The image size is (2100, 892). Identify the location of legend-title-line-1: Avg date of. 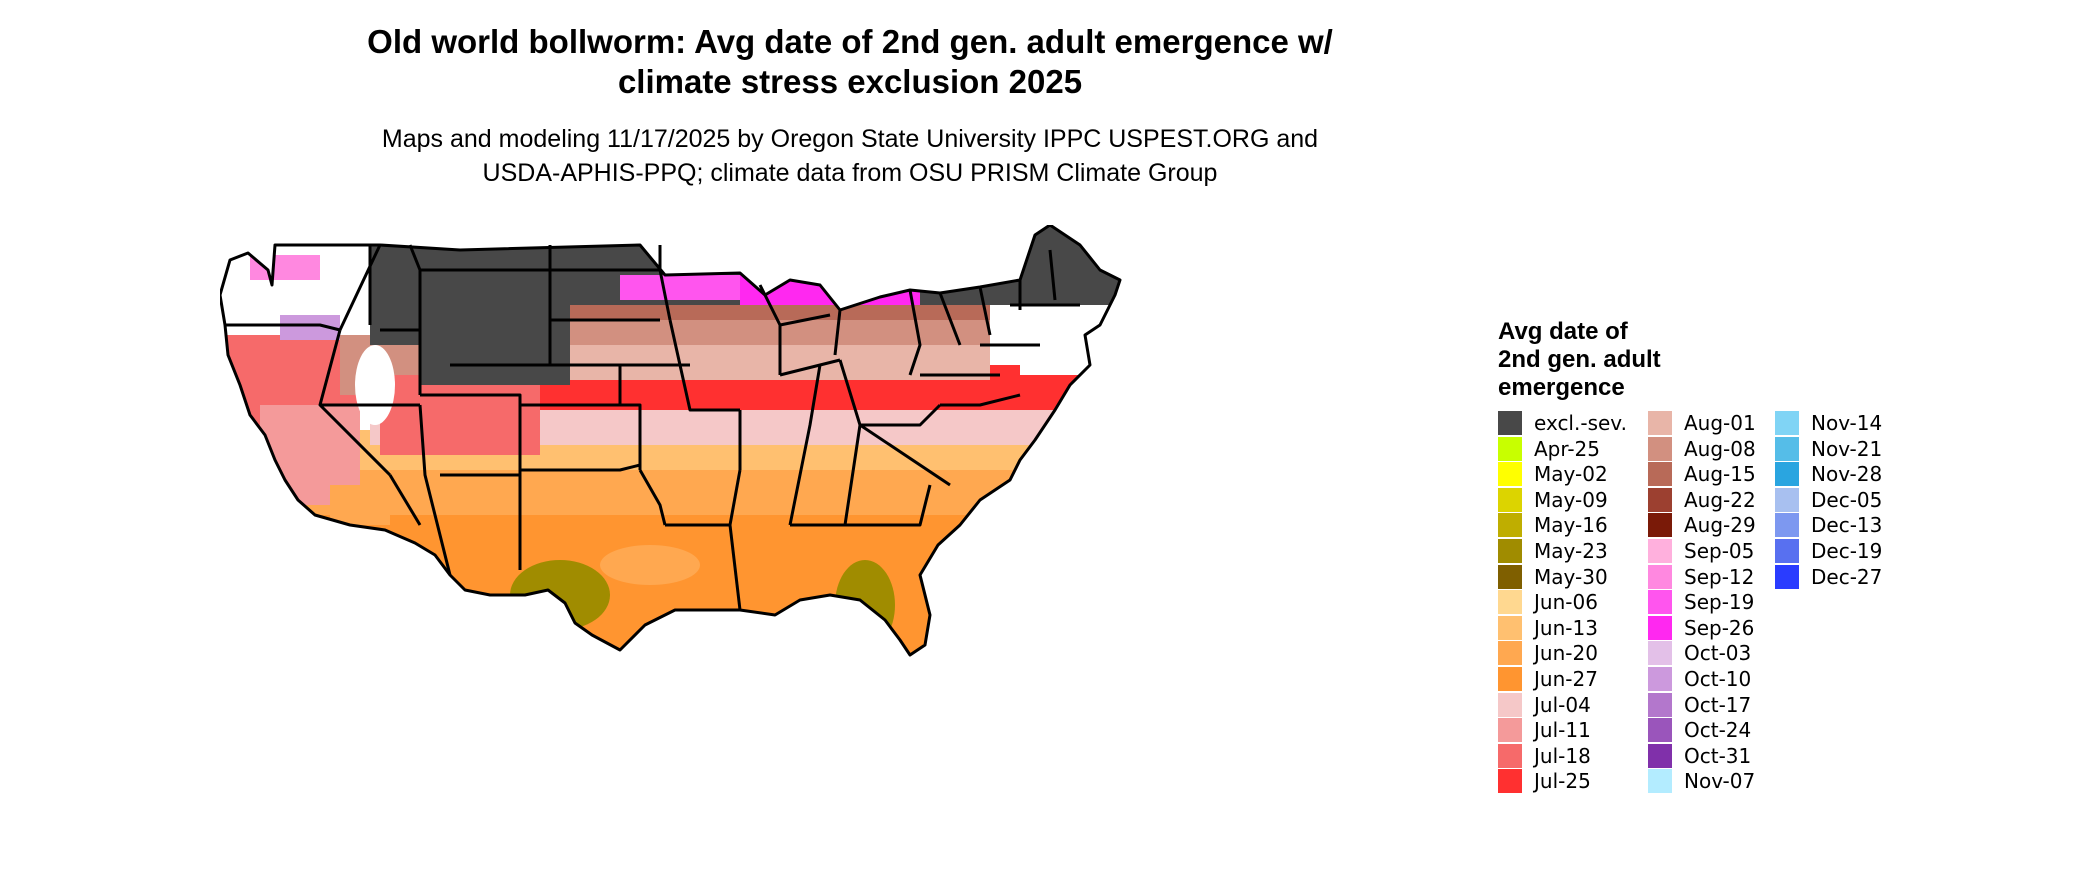
(1563, 331).